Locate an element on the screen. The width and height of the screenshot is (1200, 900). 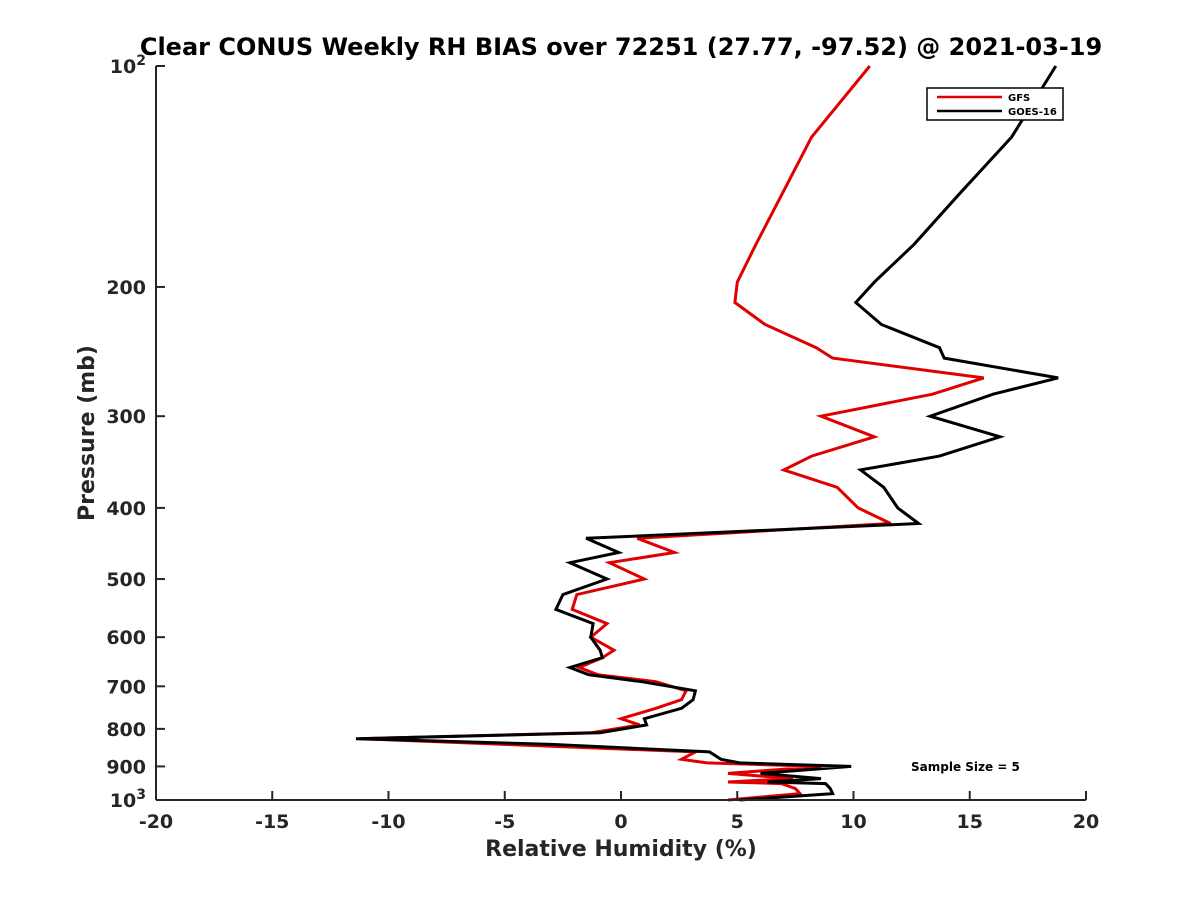
y-axis-label: Pressure (mb) is located at coordinates (87, 433).